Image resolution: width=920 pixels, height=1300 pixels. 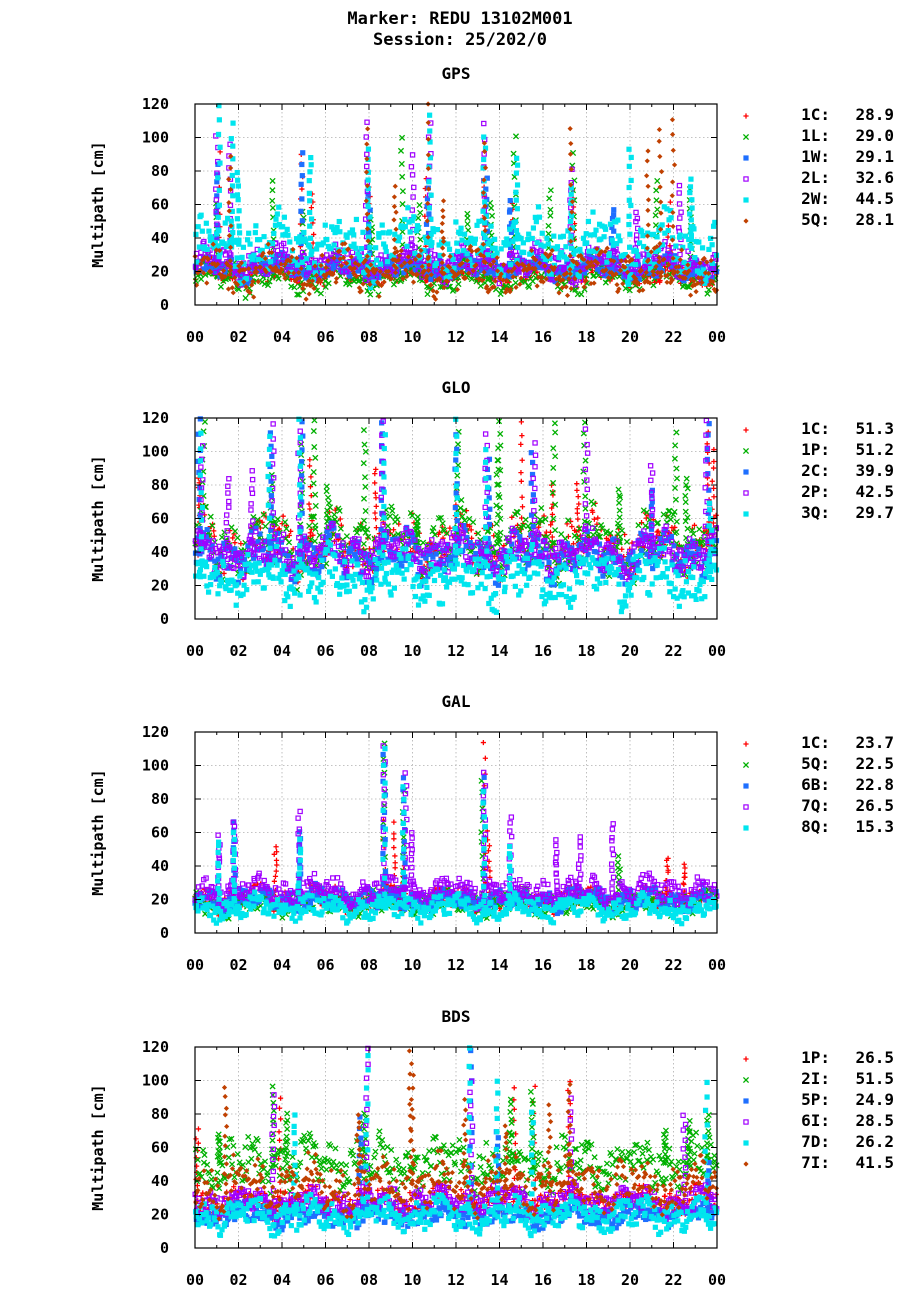 What do you see at coordinates (537, 272) in the screenshot?
I see `gps-series-1c-point` at bounding box center [537, 272].